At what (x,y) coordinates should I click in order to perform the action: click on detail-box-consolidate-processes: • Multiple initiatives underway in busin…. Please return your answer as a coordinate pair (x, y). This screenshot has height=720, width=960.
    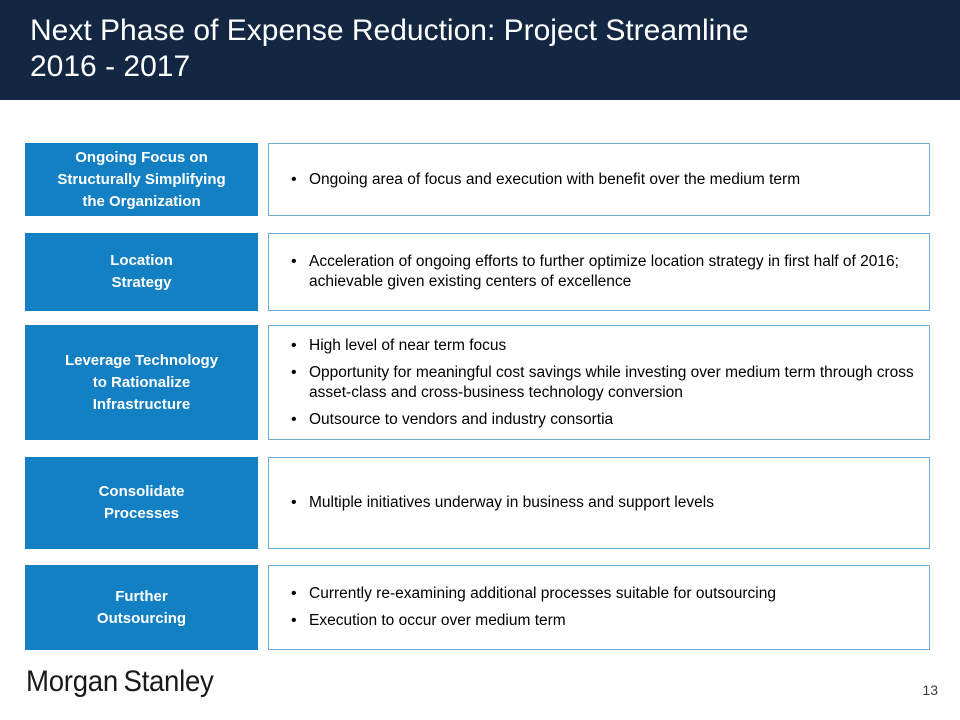
    Looking at the image, I should click on (599, 503).